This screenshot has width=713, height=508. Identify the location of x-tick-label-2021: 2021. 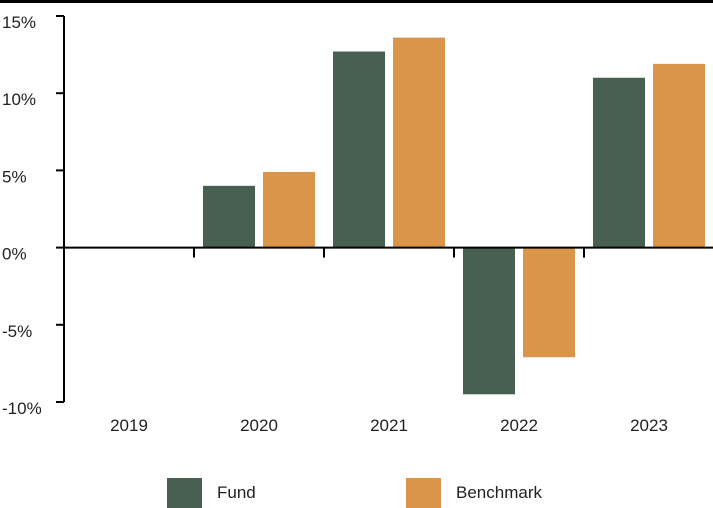
(389, 425).